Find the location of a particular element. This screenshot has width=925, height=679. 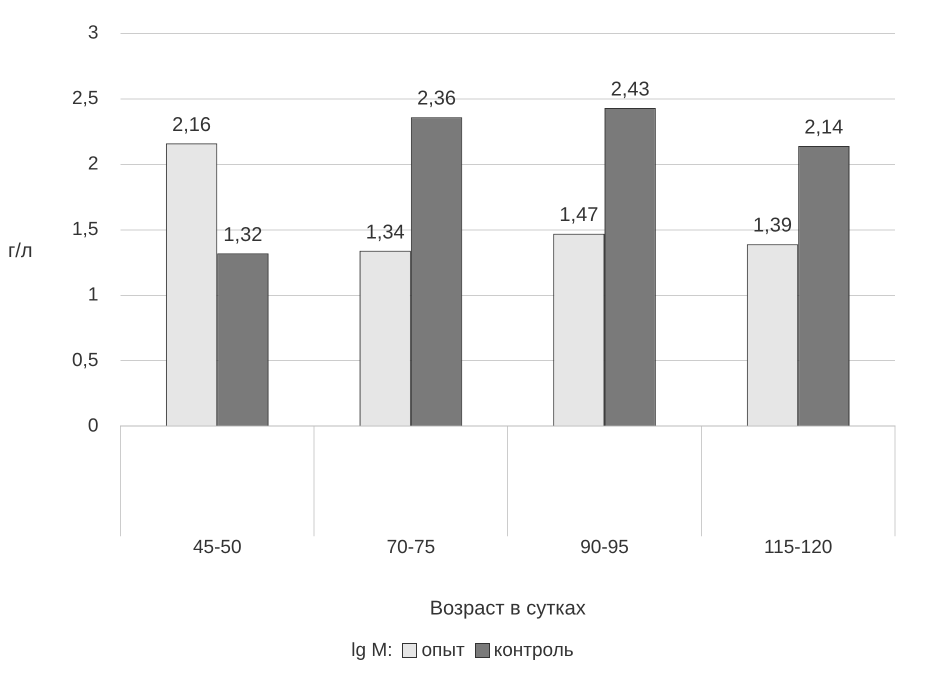

x-axis-title: Возраст в сутках is located at coordinates (508, 609).